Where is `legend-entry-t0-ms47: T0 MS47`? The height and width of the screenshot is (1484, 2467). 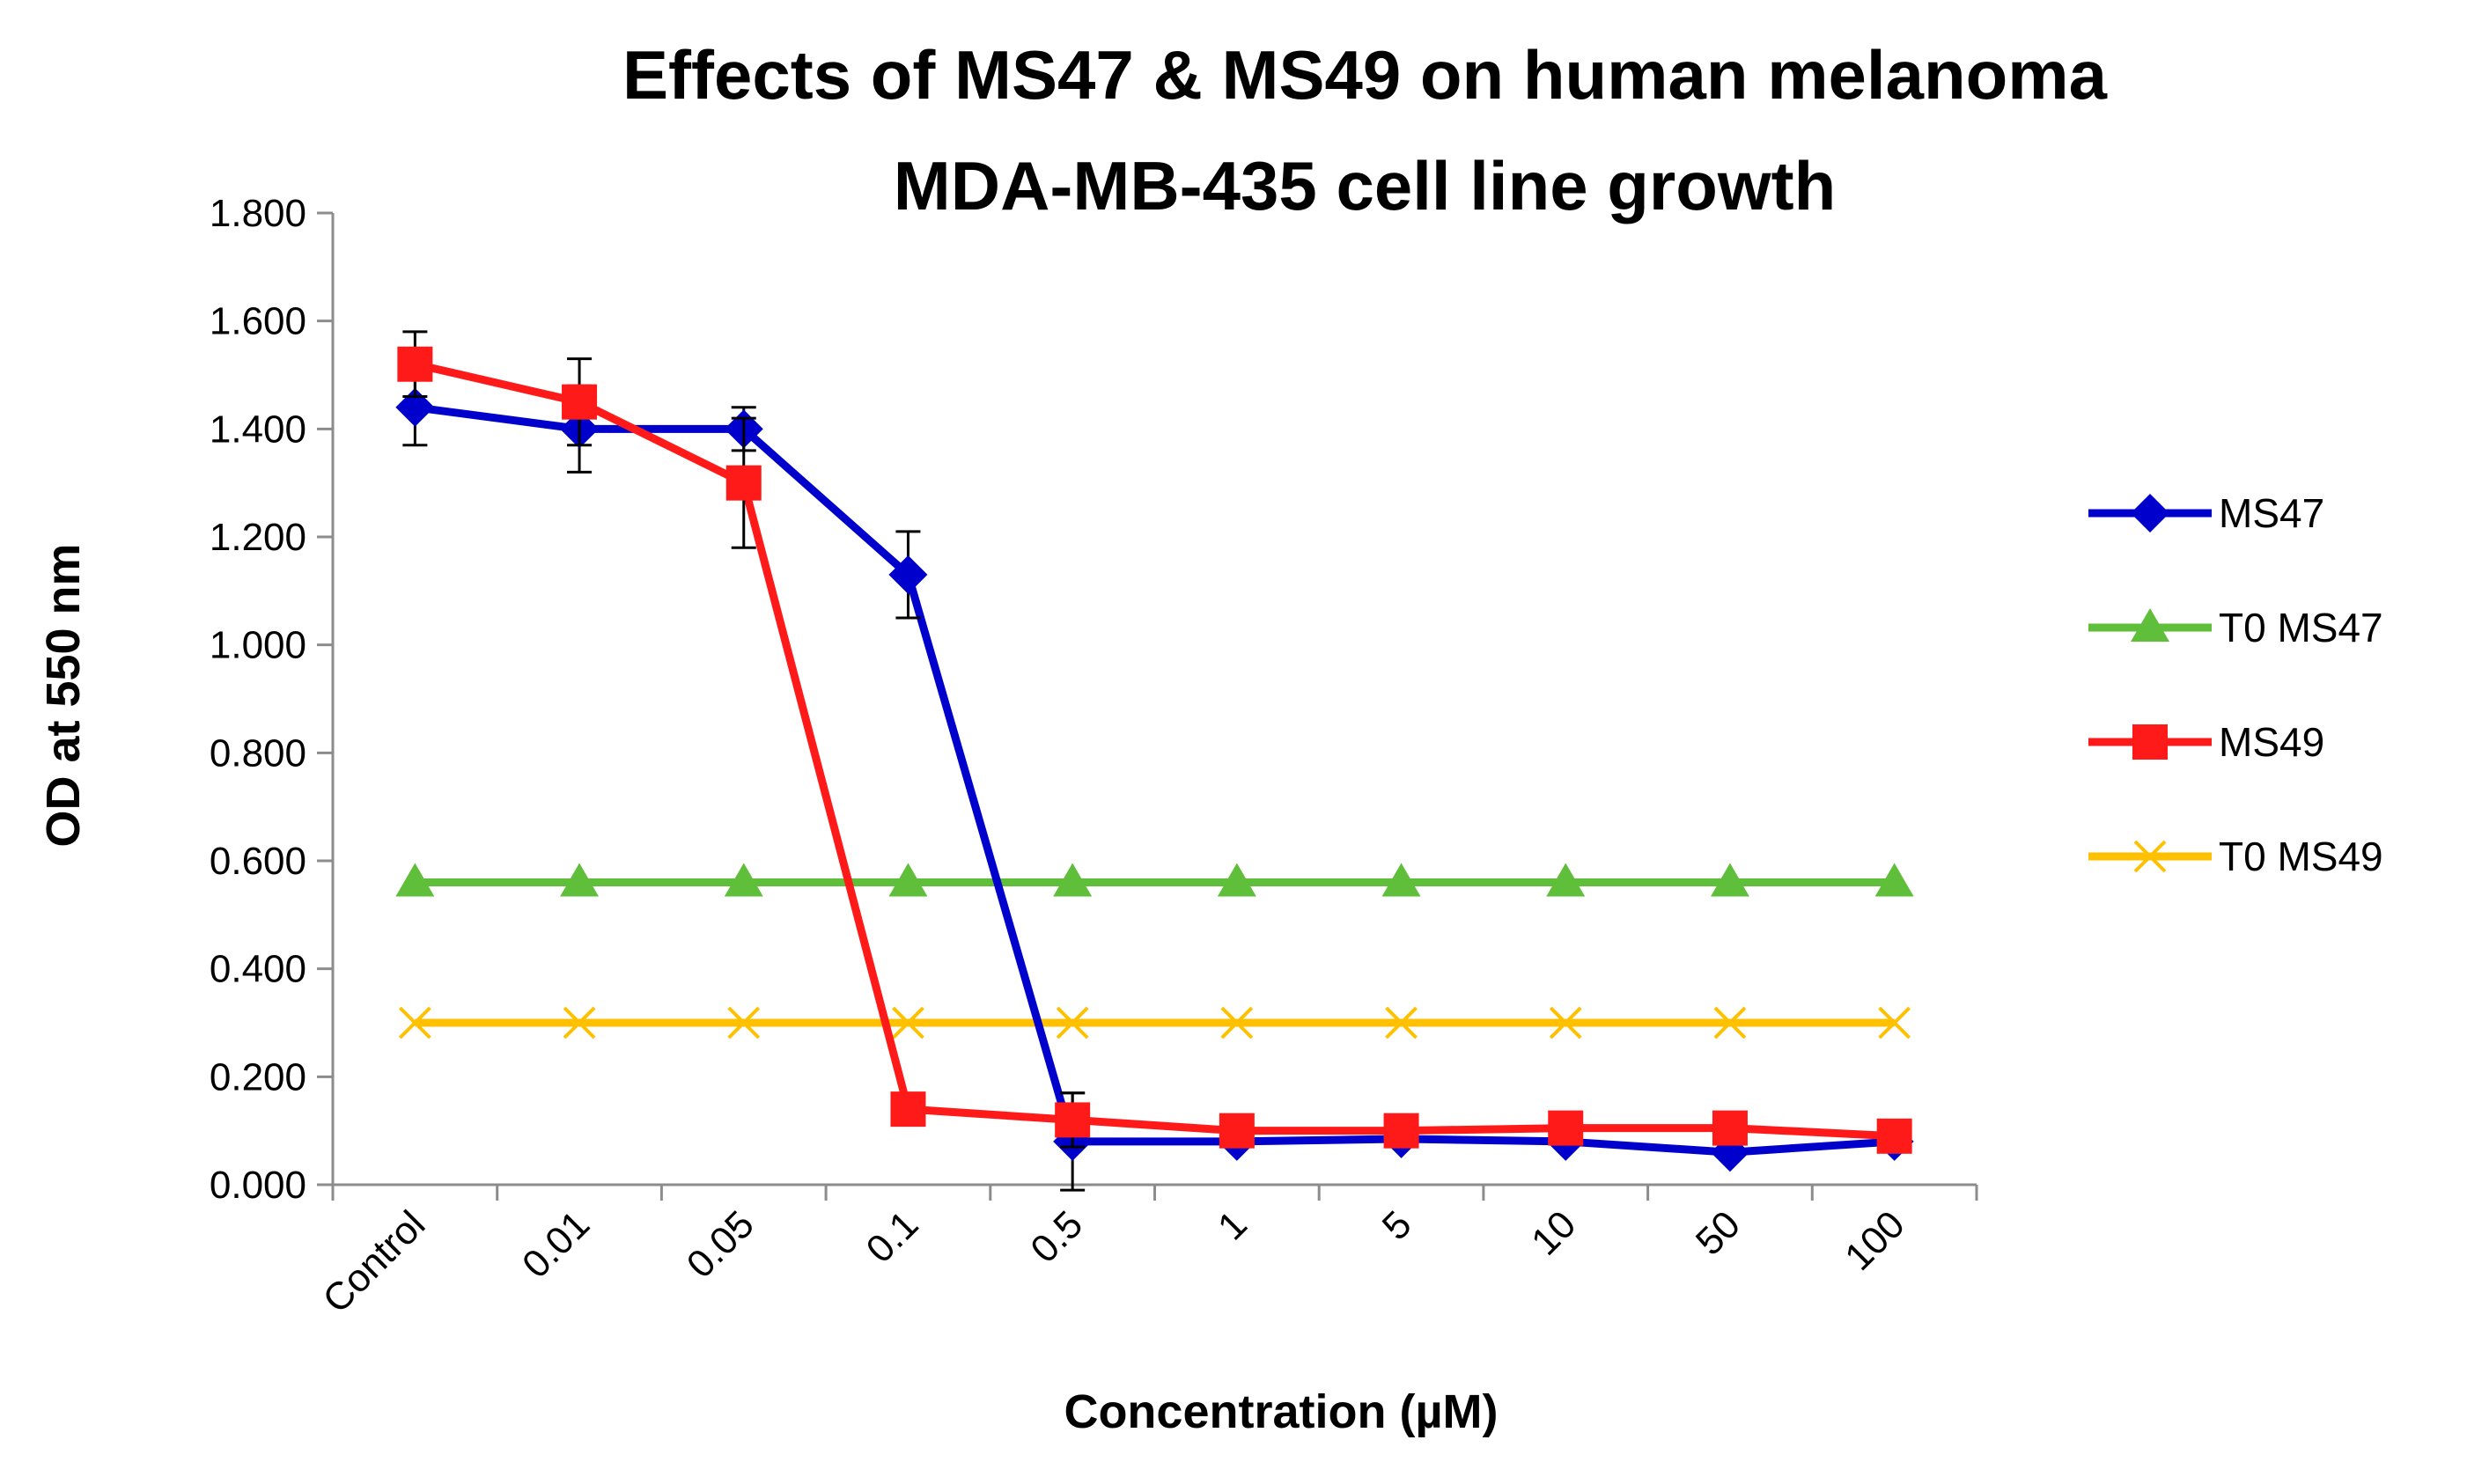
legend-entry-t0-ms47: T0 MS47 is located at coordinates (2235, 628).